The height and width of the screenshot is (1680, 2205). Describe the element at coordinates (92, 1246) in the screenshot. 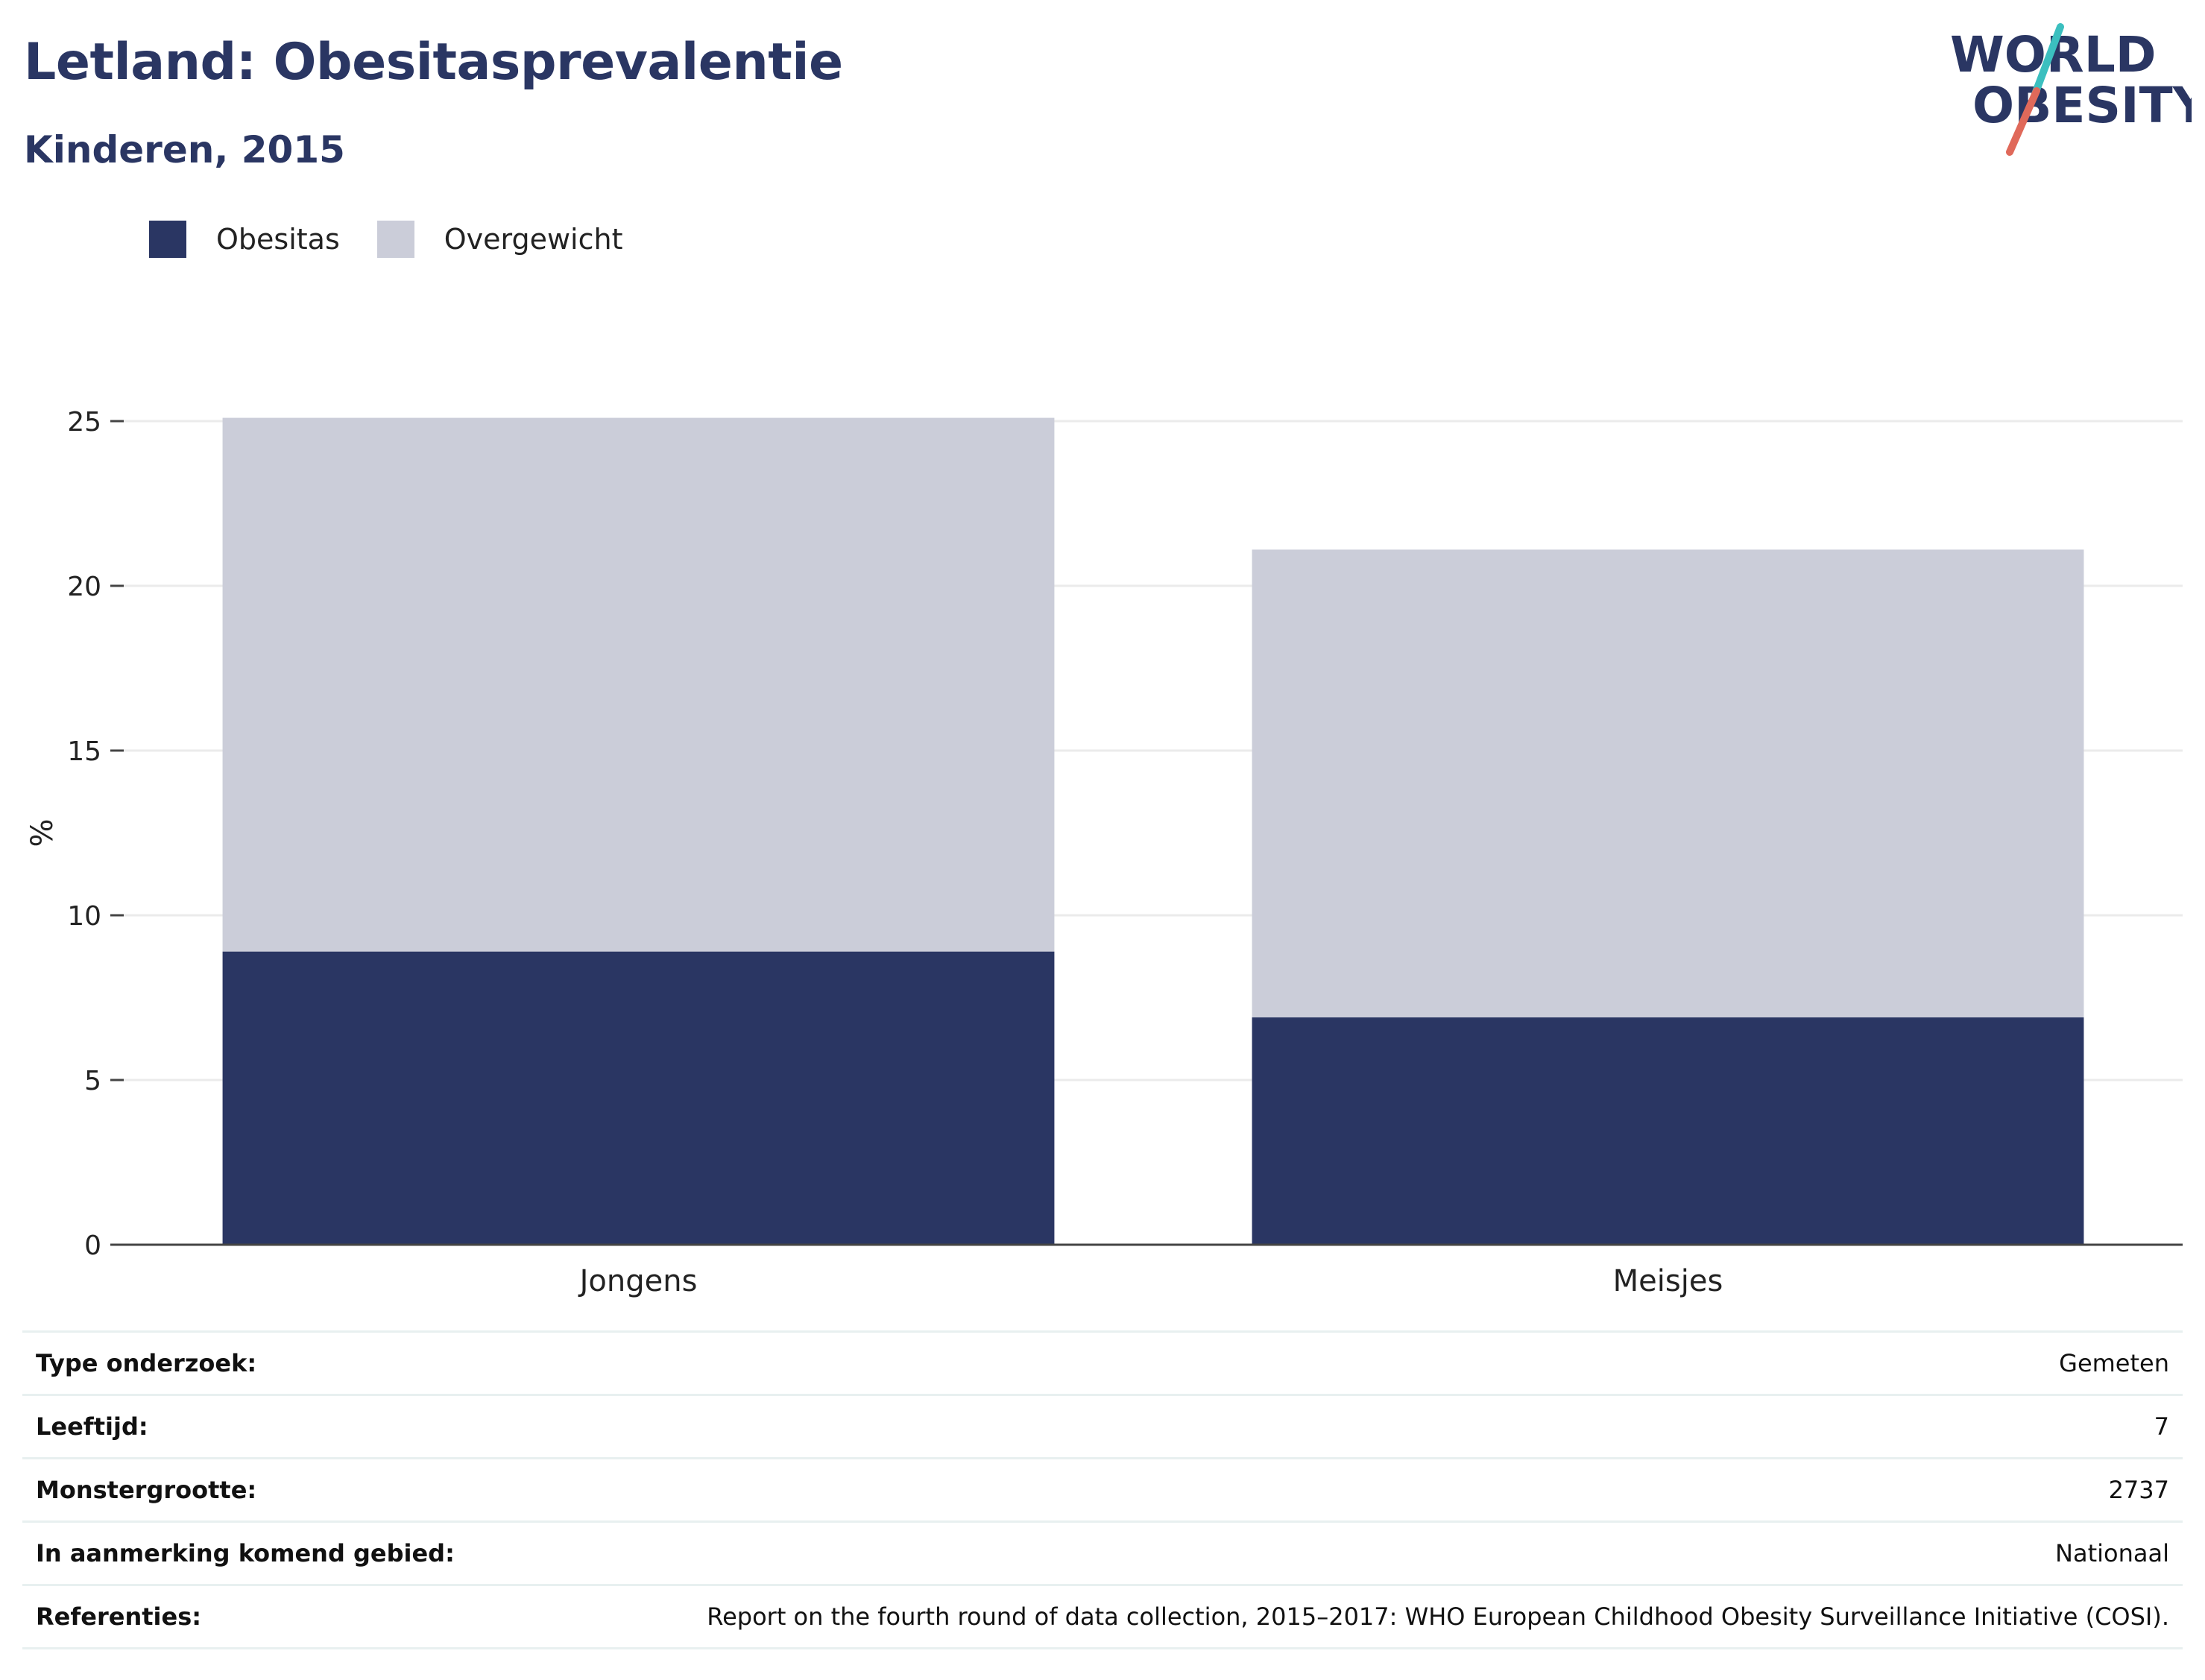

I see `y-tick-label: 0` at that location.